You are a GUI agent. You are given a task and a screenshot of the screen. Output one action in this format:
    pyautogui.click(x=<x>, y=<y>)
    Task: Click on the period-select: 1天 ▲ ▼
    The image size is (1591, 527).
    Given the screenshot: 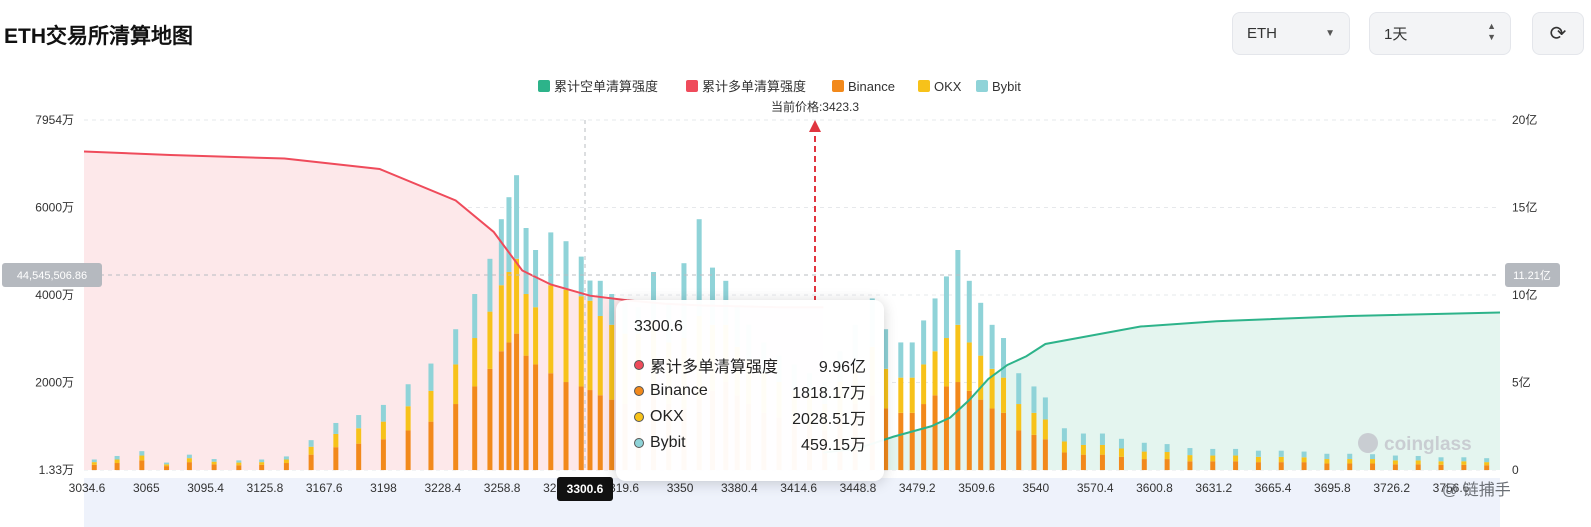 What is the action you would take?
    pyautogui.click(x=1440, y=33)
    